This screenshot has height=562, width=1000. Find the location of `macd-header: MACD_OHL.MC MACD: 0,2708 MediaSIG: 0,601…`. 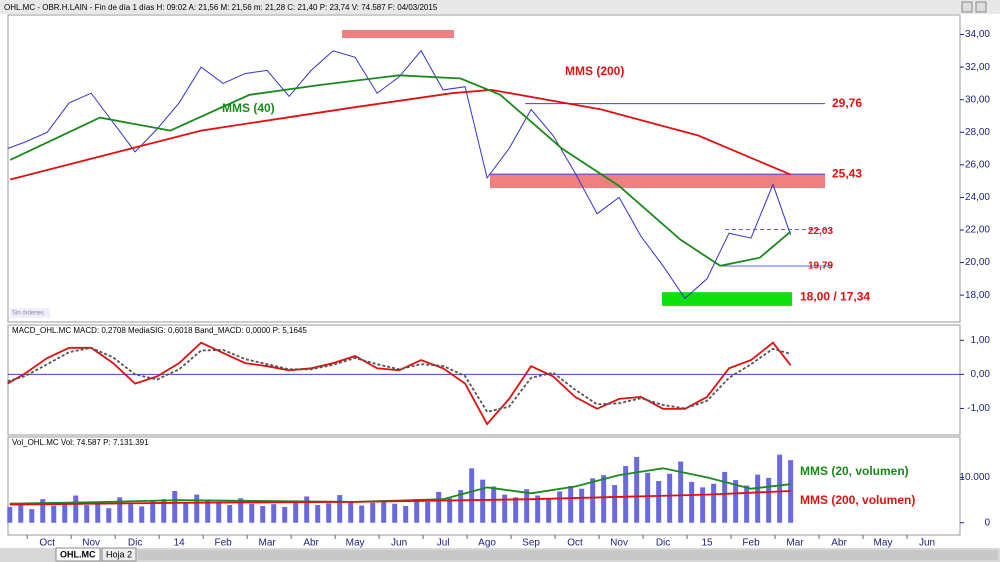

macd-header: MACD_OHL.MC MACD: 0,2708 MediaSIG: 0,601… is located at coordinates (159, 330).